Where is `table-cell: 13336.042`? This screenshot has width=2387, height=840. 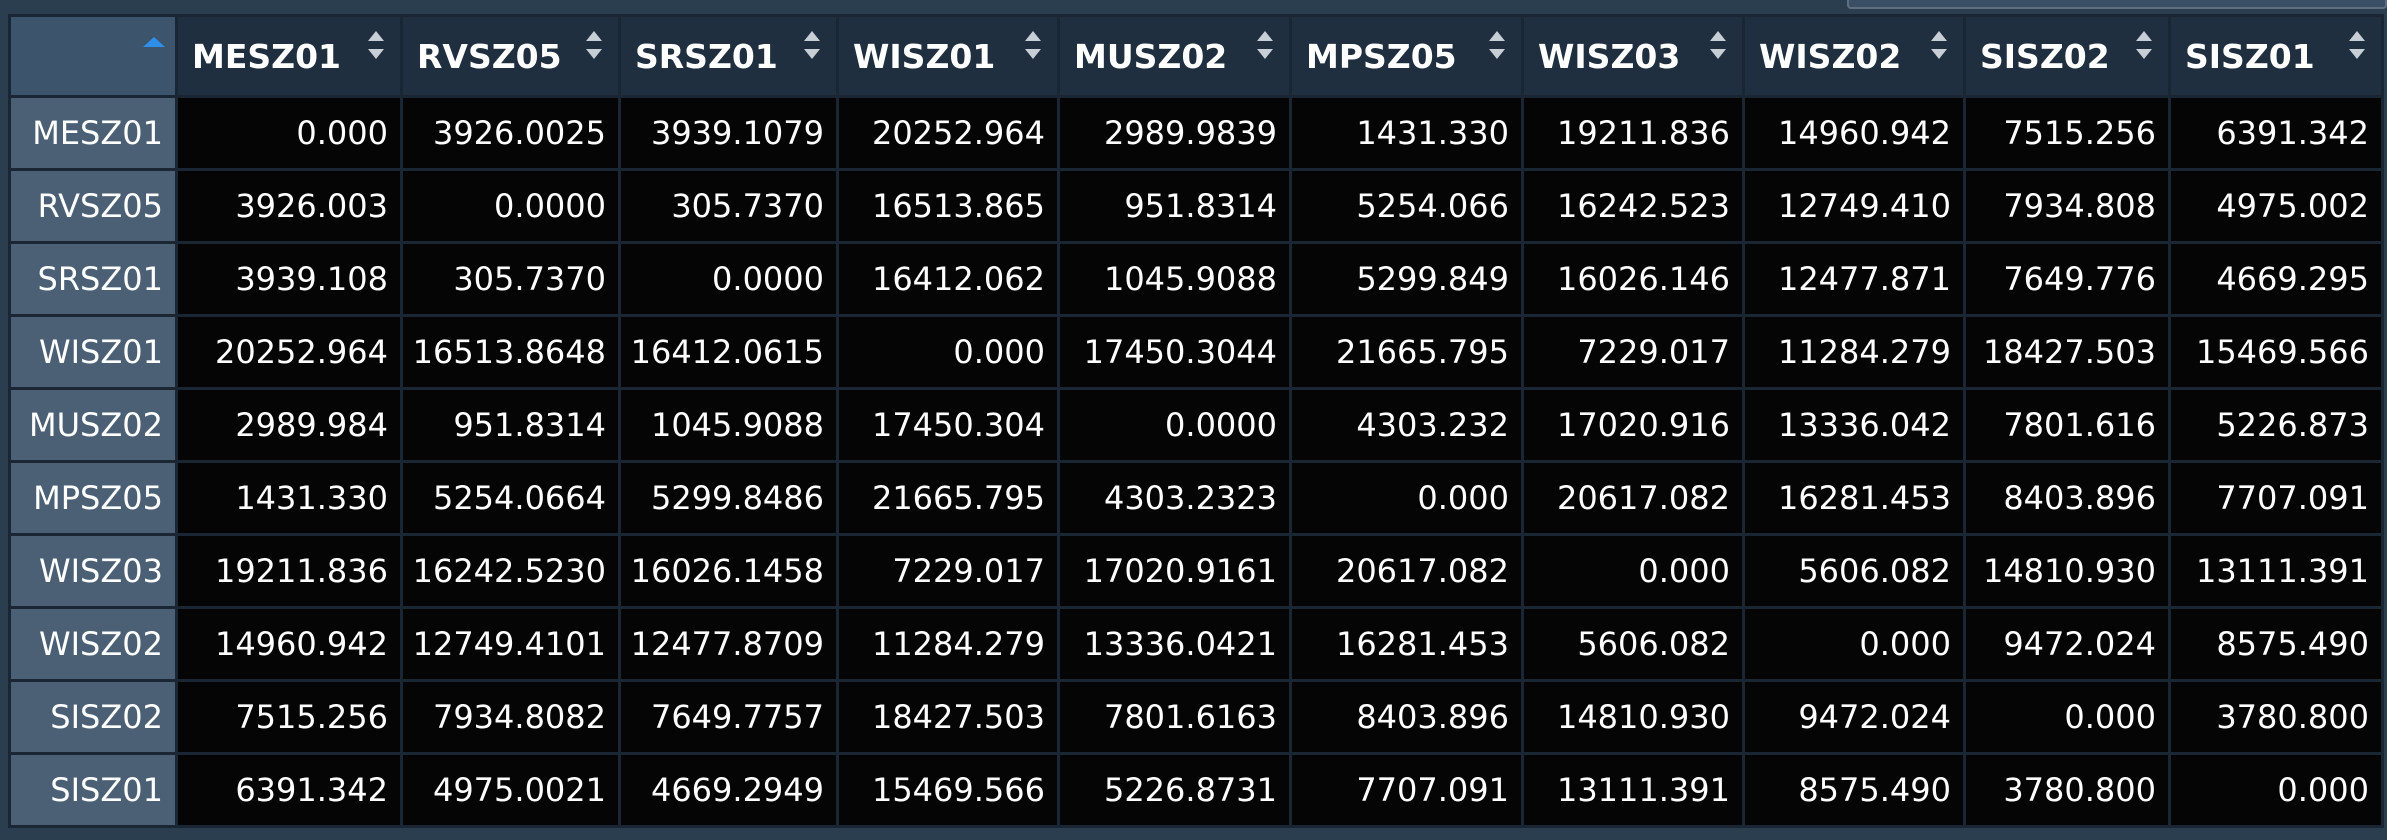 table-cell: 13336.042 is located at coordinates (1854, 425).